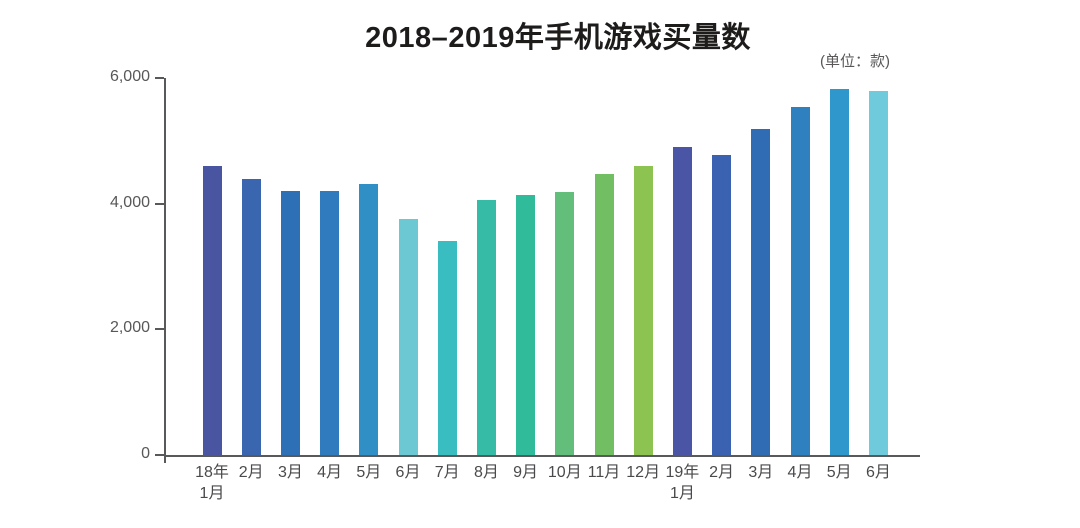 The image size is (1080, 528). What do you see at coordinates (486, 472) in the screenshot?
I see `x-tick-label: 8月` at bounding box center [486, 472].